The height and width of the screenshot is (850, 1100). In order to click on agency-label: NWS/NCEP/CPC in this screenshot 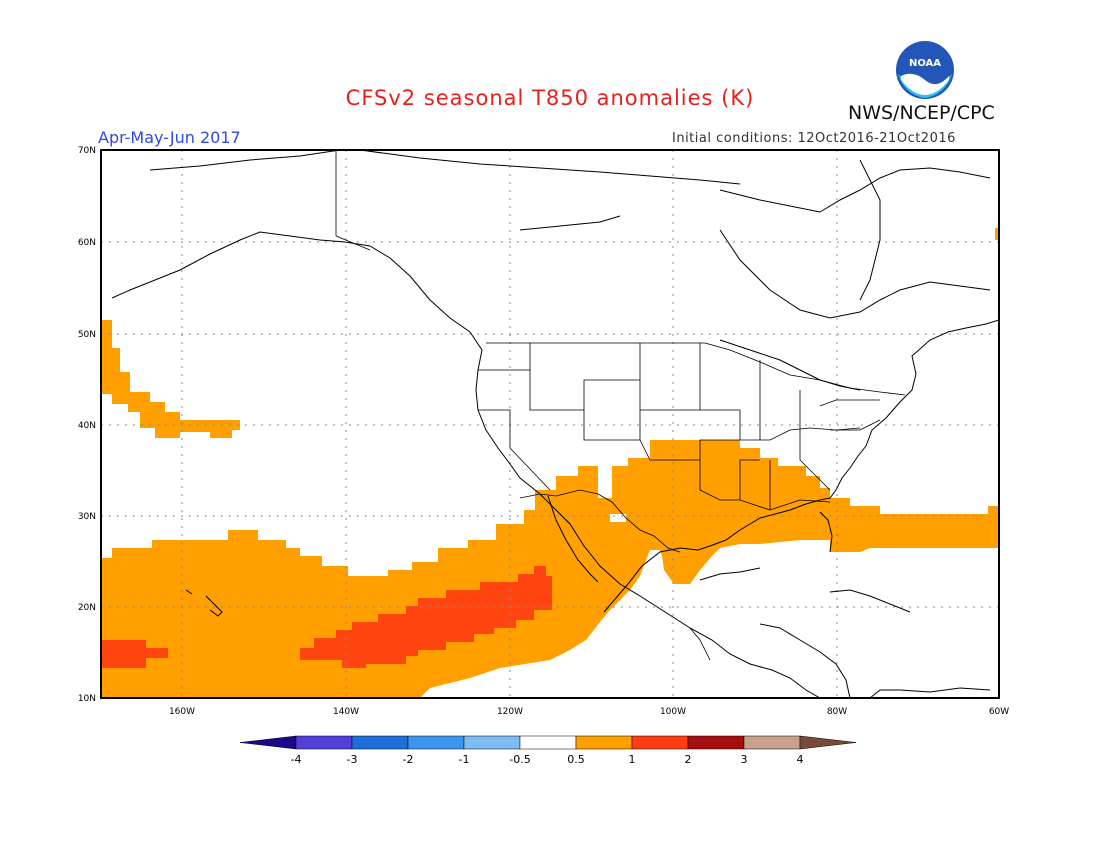, I will do `click(921, 113)`.